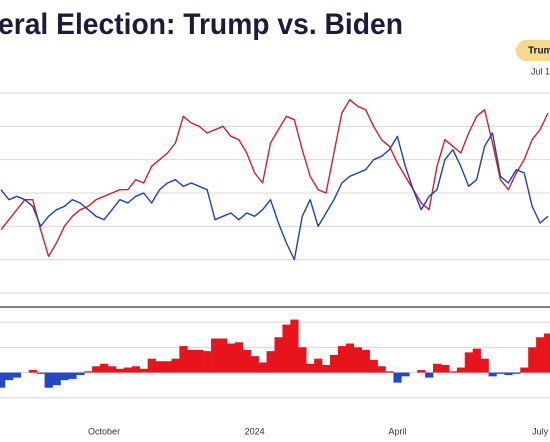  Describe the element at coordinates (397, 431) in the screenshot. I see `x-tick-label: April` at that location.